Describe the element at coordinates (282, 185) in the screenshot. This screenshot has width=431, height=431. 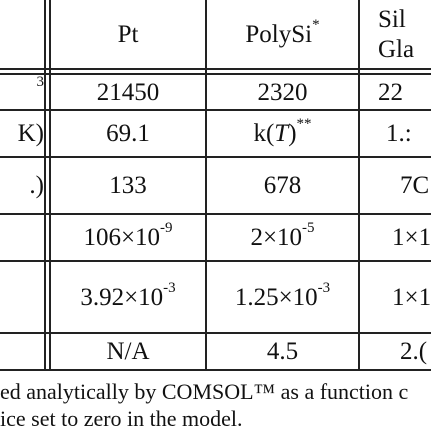
I see `cell-polysi-row-3: 678` at that location.